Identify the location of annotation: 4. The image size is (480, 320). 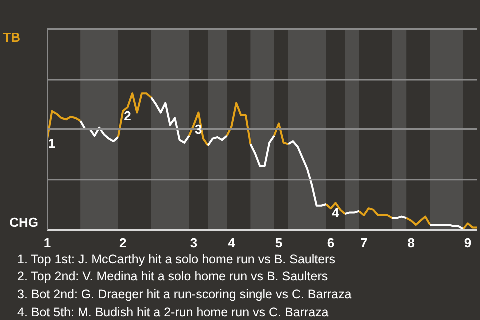
(336, 213).